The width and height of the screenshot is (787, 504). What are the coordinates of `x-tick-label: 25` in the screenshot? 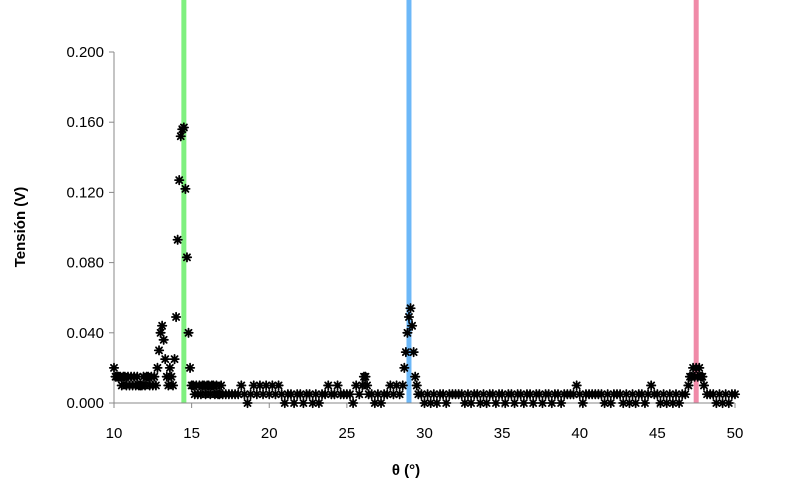 It's located at (347, 433).